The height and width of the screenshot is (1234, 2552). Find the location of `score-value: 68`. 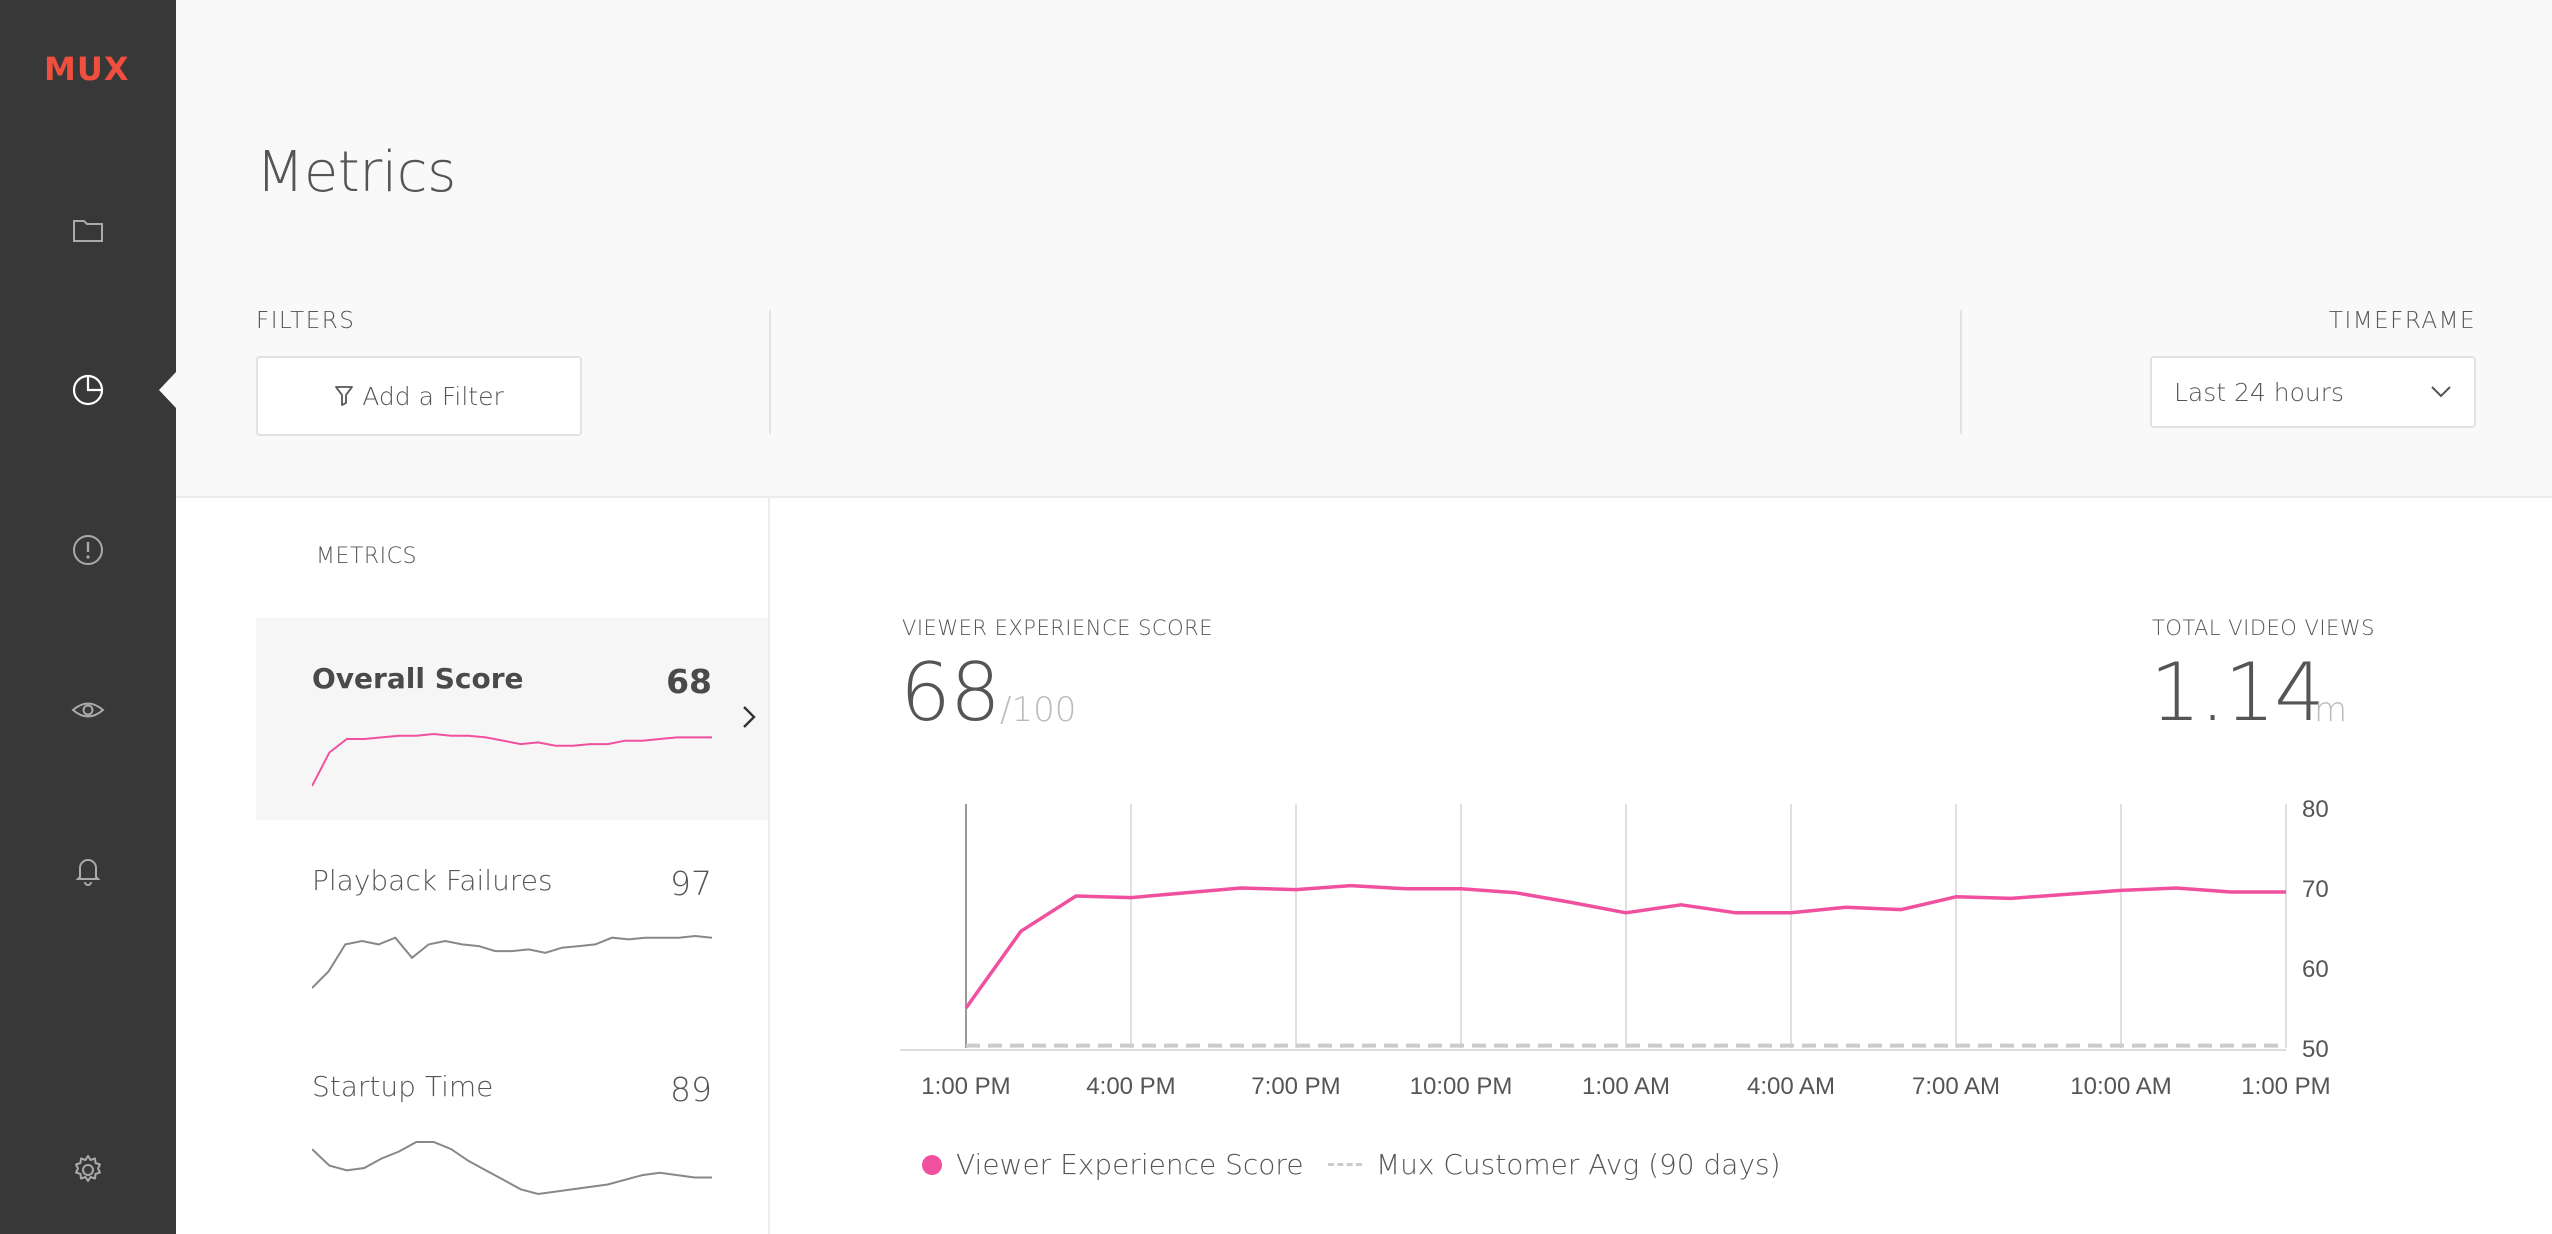

score-value: 68 is located at coordinates (950, 692).